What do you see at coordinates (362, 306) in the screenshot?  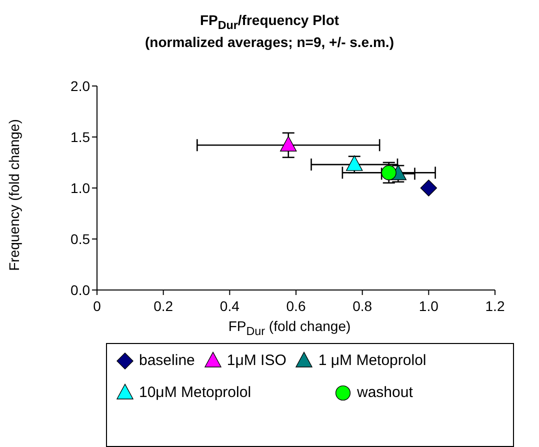 I see `x-tick-label: 0.8` at bounding box center [362, 306].